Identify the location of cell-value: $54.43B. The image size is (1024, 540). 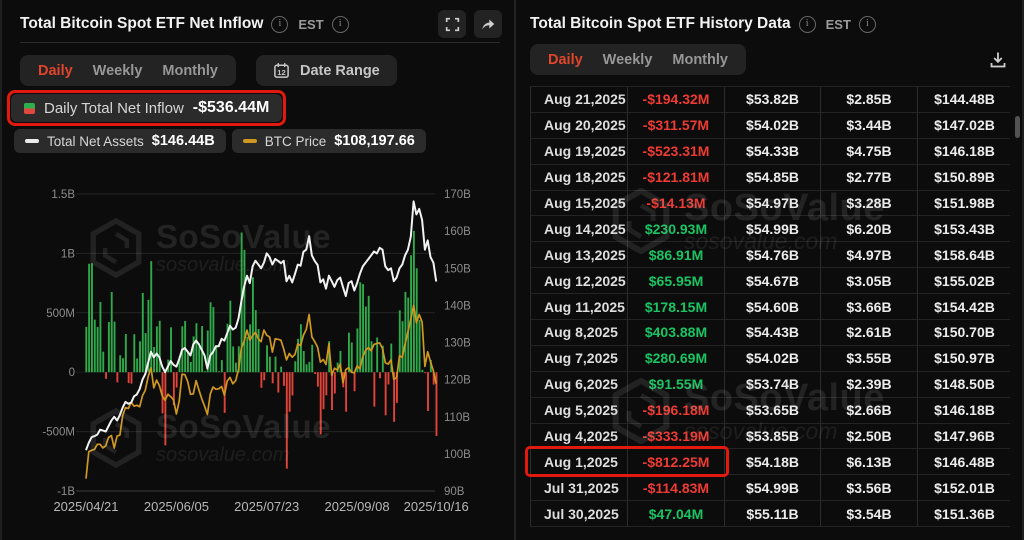
(773, 332).